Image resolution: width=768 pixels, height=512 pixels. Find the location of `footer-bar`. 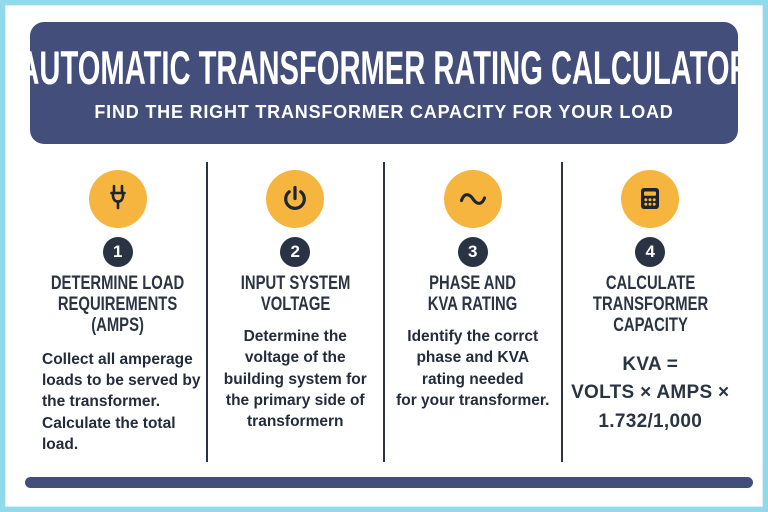

footer-bar is located at coordinates (389, 482).